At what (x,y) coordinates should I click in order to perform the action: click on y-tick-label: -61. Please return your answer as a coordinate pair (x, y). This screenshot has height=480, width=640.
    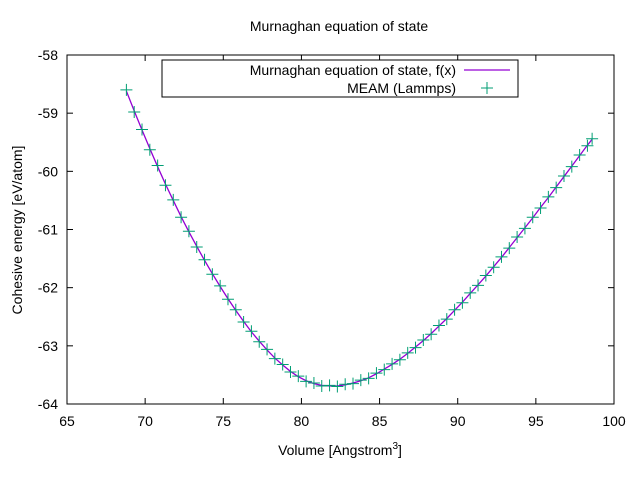
    Looking at the image, I should click on (48, 230).